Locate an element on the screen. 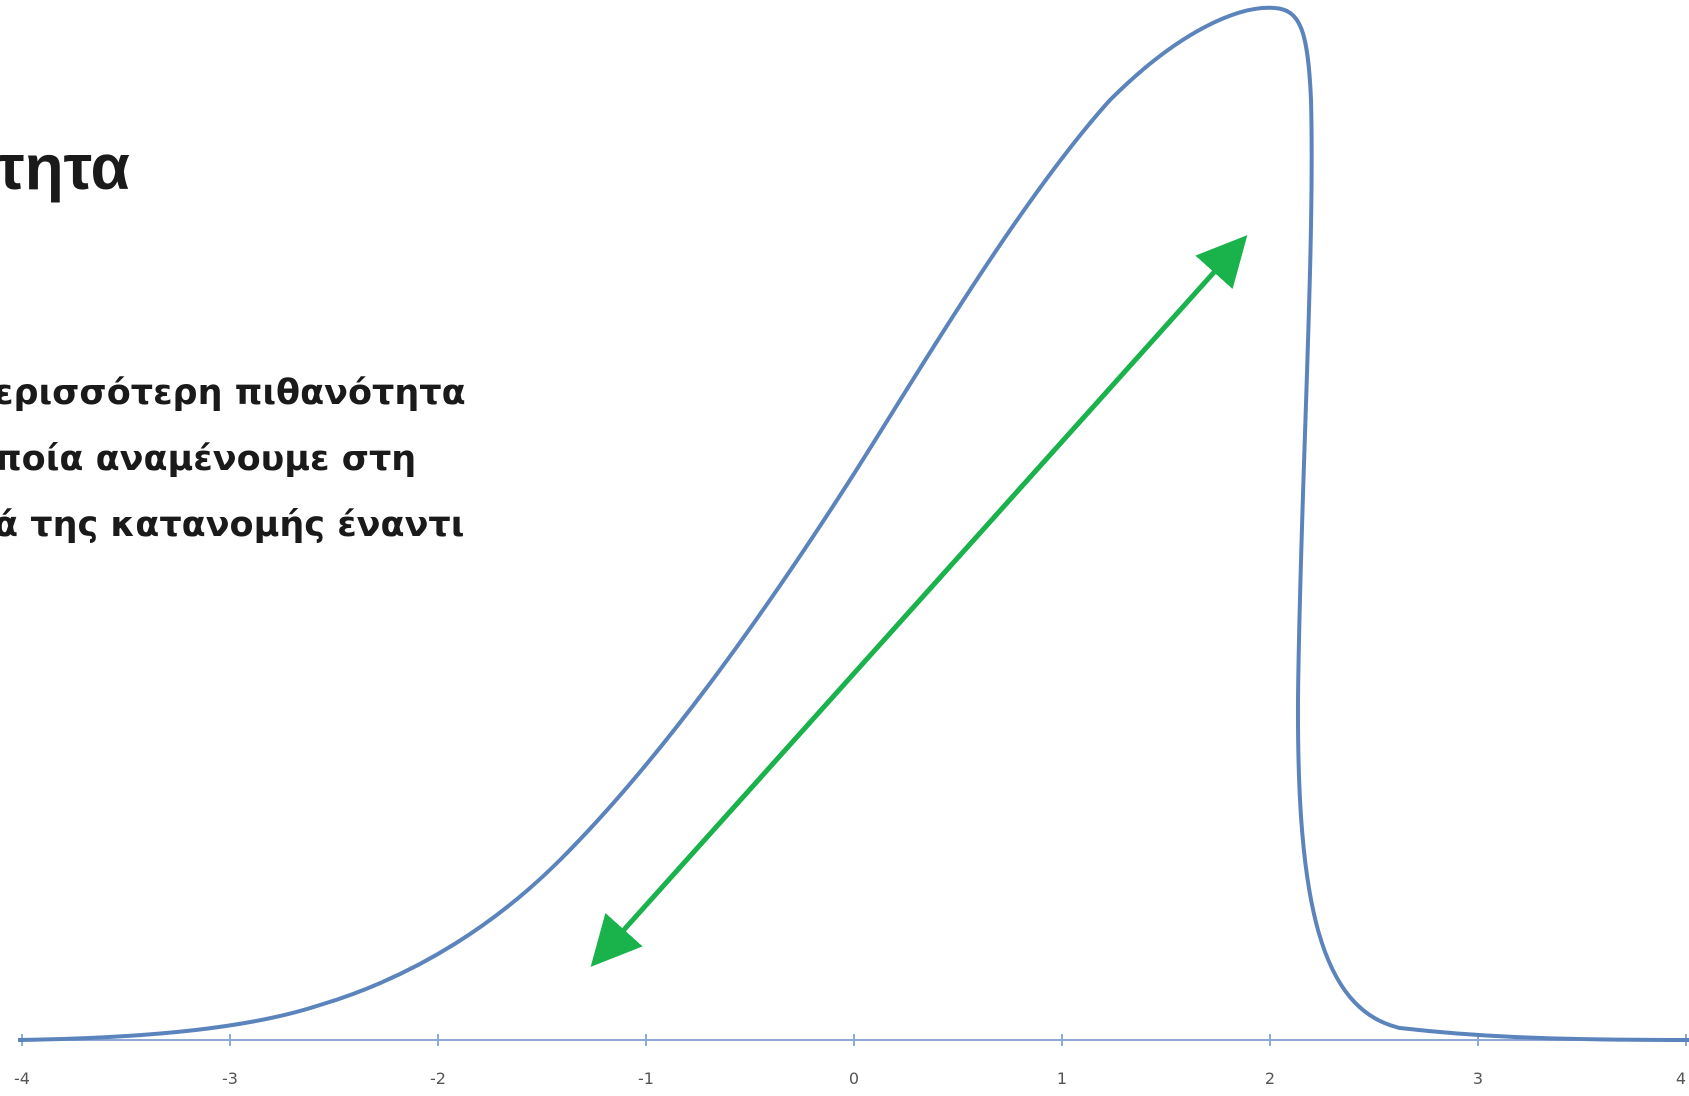  x-axis-ticks: -4 -3 -2 -1 0 1 2 3 4 is located at coordinates (850, 1061).